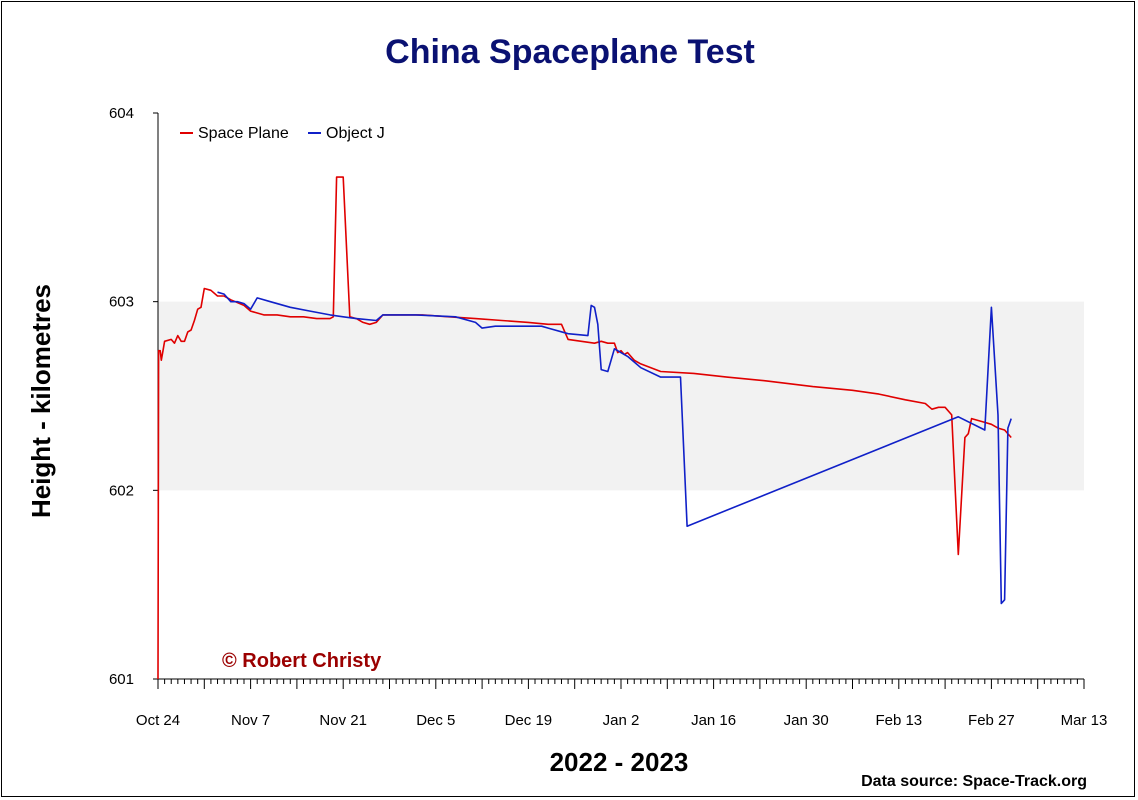 Image resolution: width=1138 pixels, height=800 pixels. What do you see at coordinates (898, 720) in the screenshot?
I see `x-tick-label: Feb 13` at bounding box center [898, 720].